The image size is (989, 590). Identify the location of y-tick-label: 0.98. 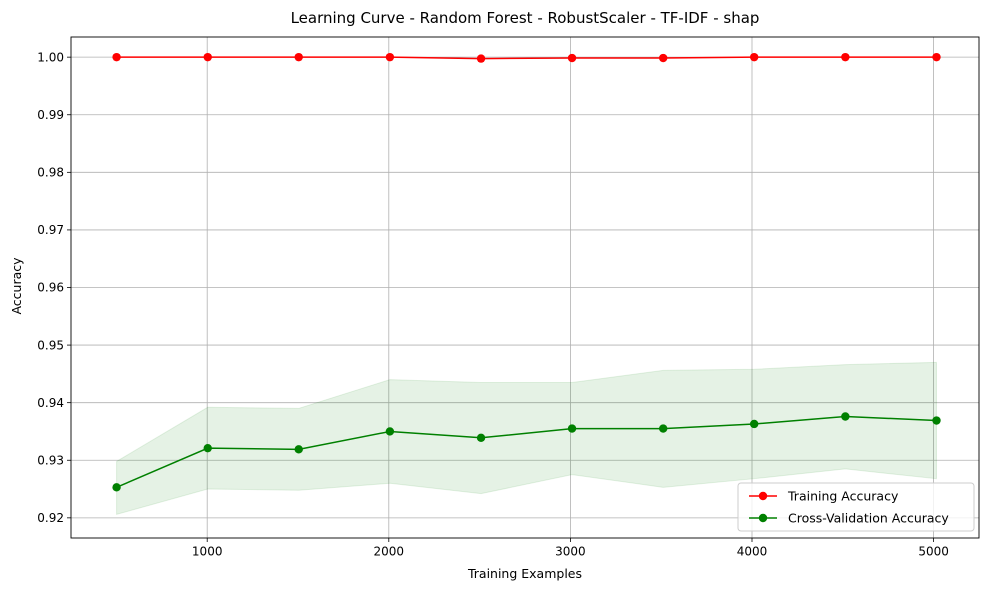
(50, 173).